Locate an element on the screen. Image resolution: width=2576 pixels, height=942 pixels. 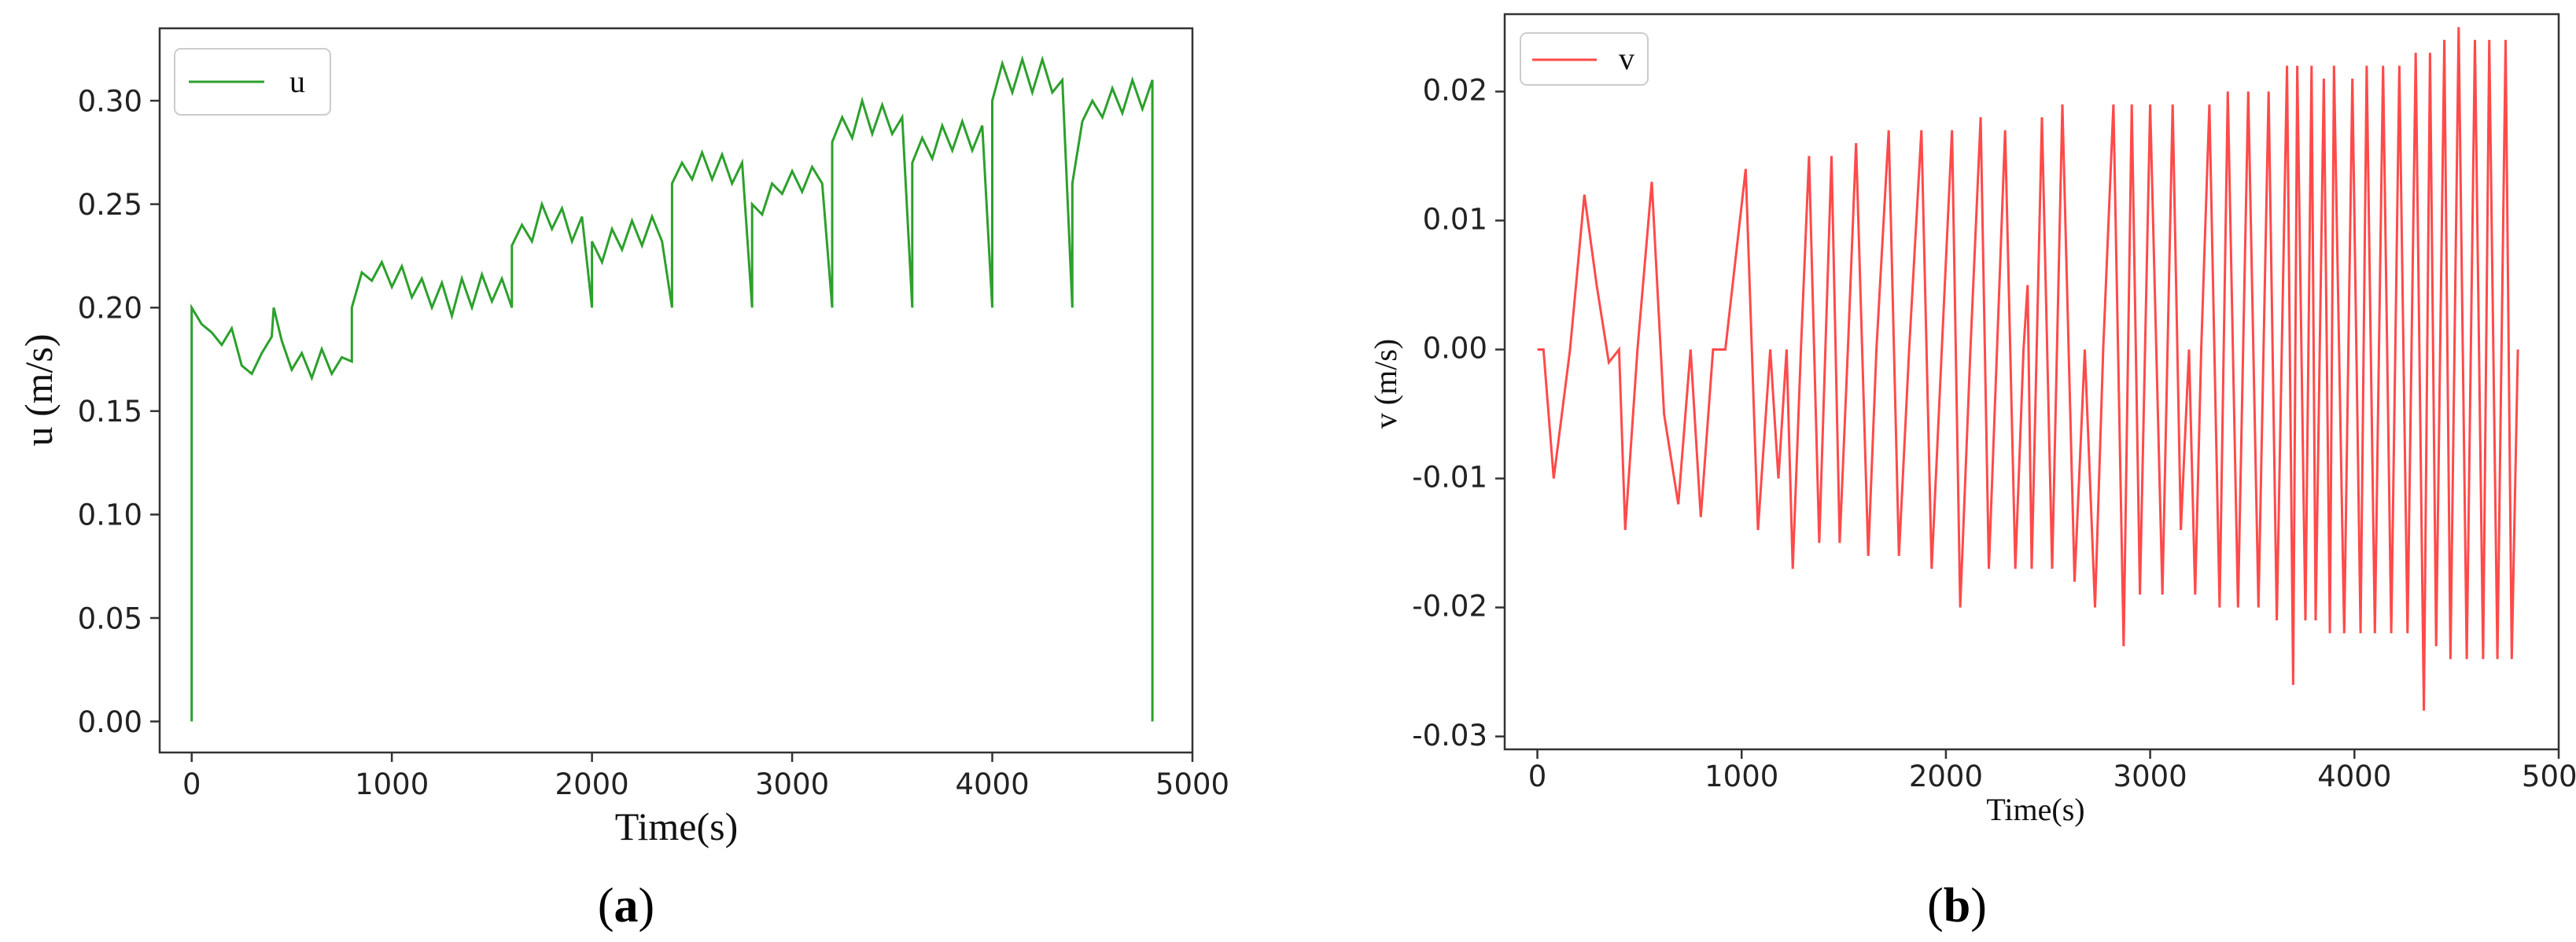
x-tick-label-a: 3000 is located at coordinates (792, 784).